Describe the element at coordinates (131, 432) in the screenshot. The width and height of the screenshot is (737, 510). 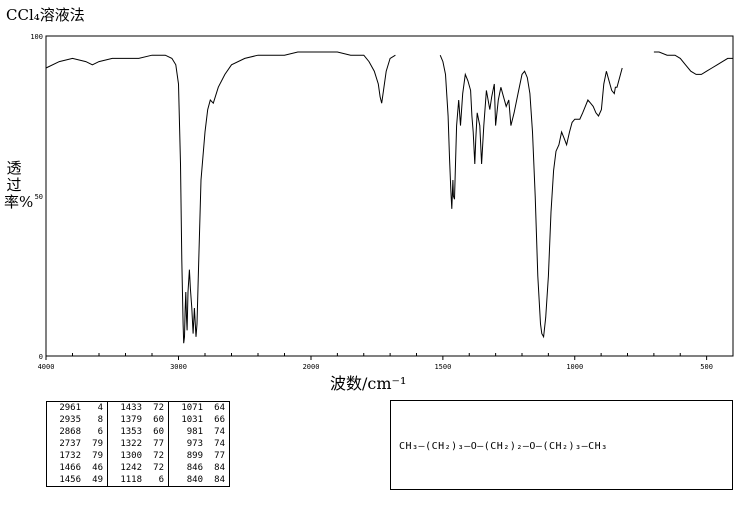
I see `peak-wavenumber: 1353` at that location.